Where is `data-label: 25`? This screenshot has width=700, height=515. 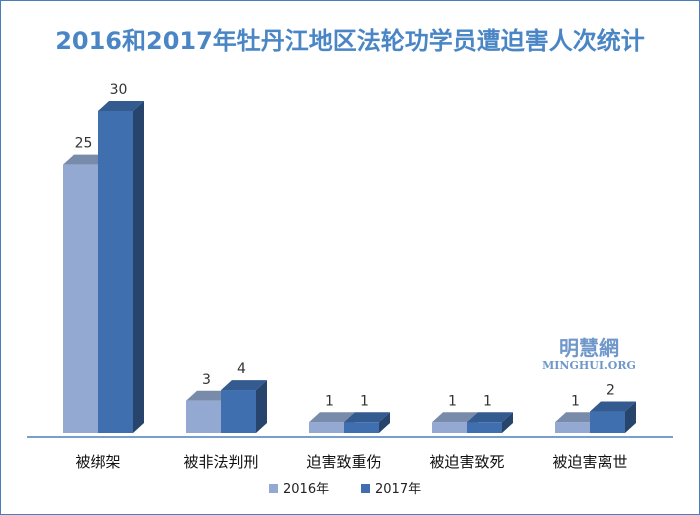
data-label: 25 is located at coordinates (84, 144).